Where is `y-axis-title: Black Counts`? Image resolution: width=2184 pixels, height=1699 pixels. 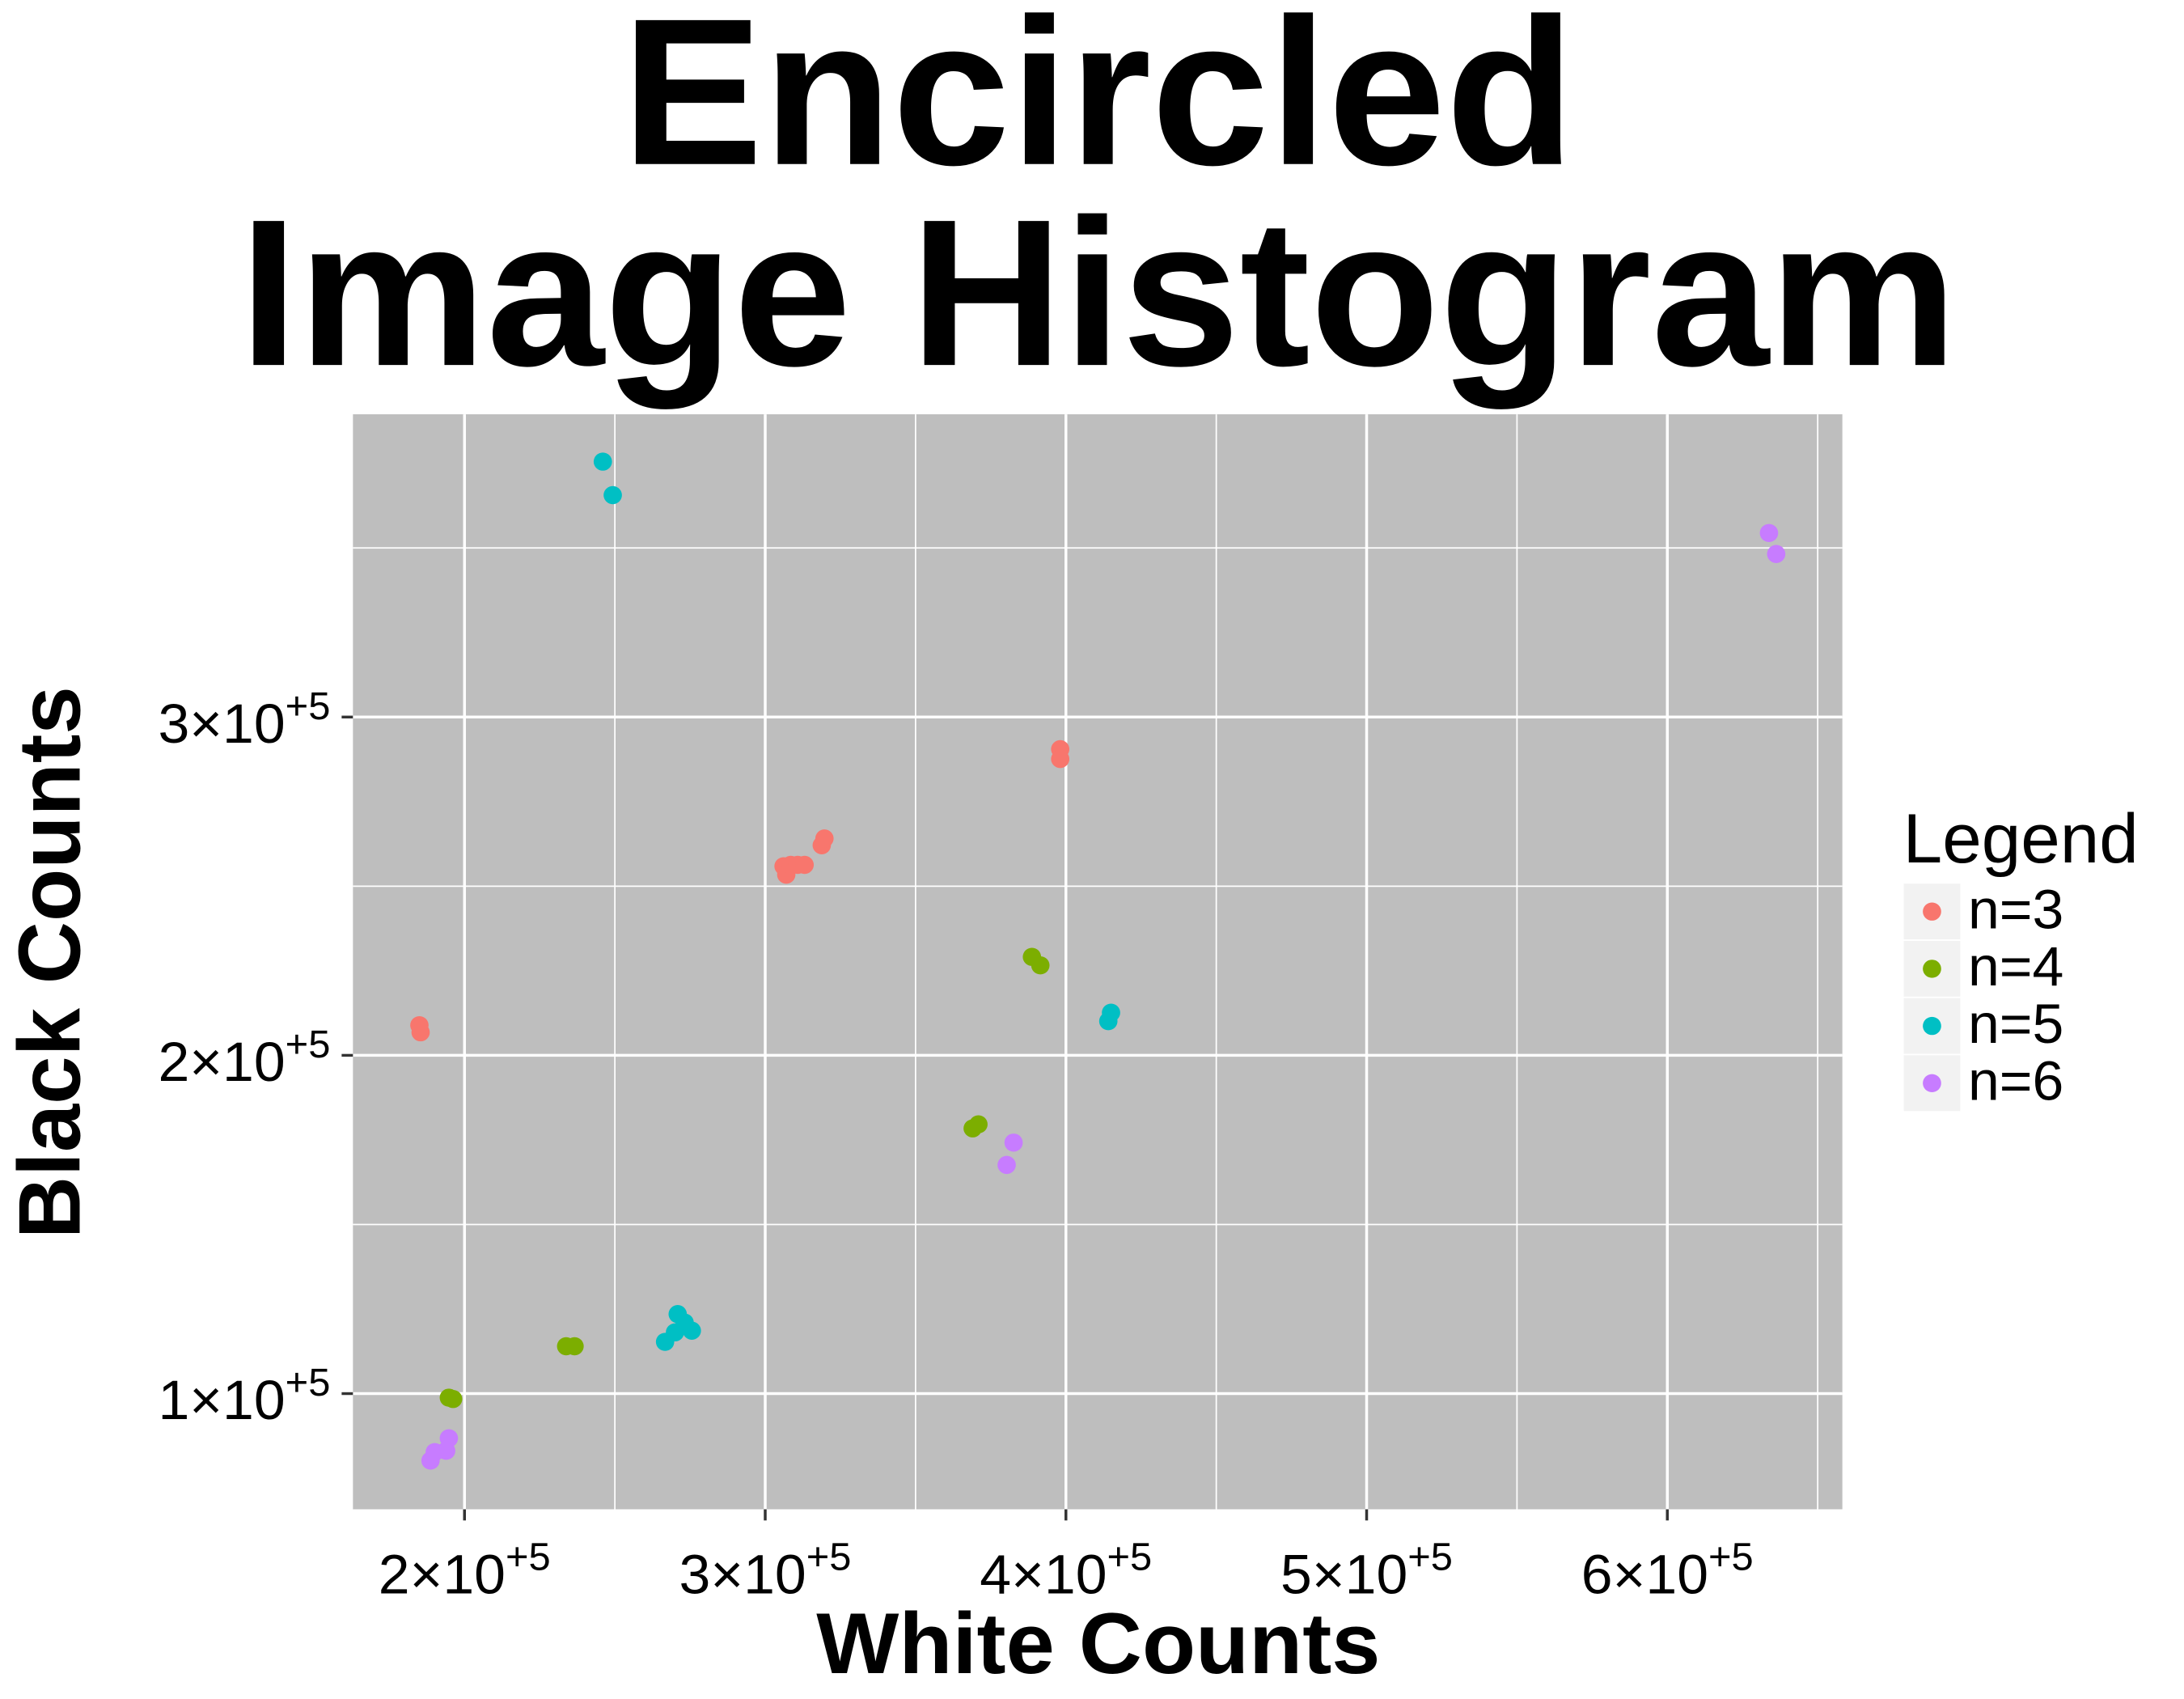 y-axis-title: Black Counts is located at coordinates (50, 962).